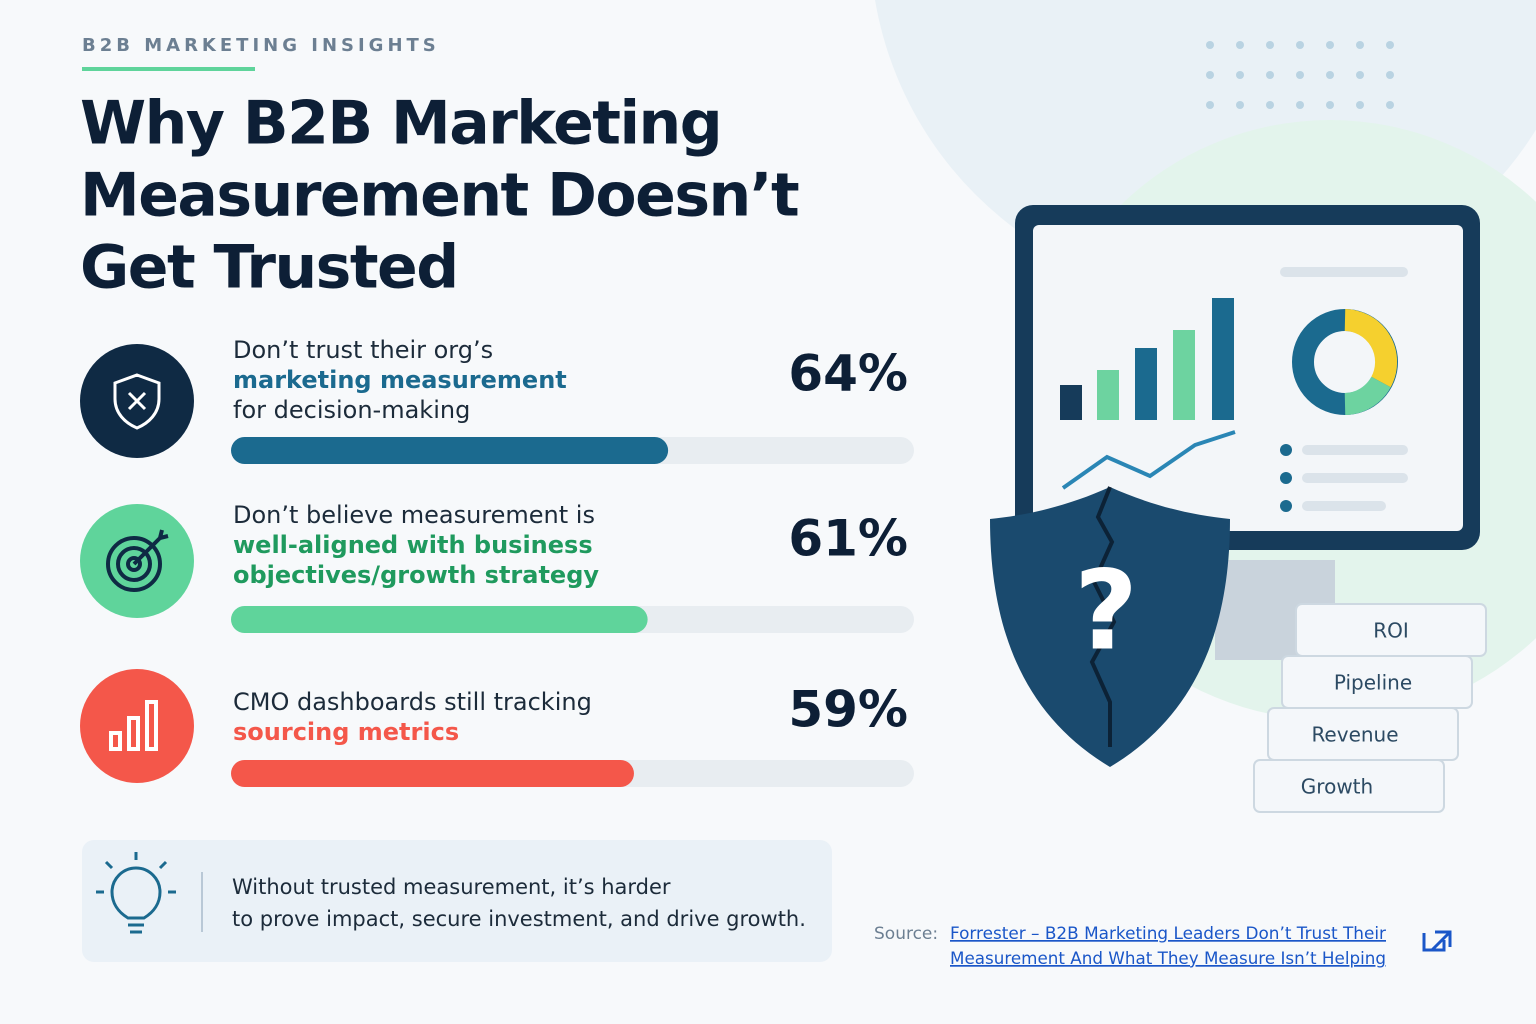 The width and height of the screenshot is (1536, 1024). What do you see at coordinates (133, 725) in the screenshot?
I see `bars-icon` at bounding box center [133, 725].